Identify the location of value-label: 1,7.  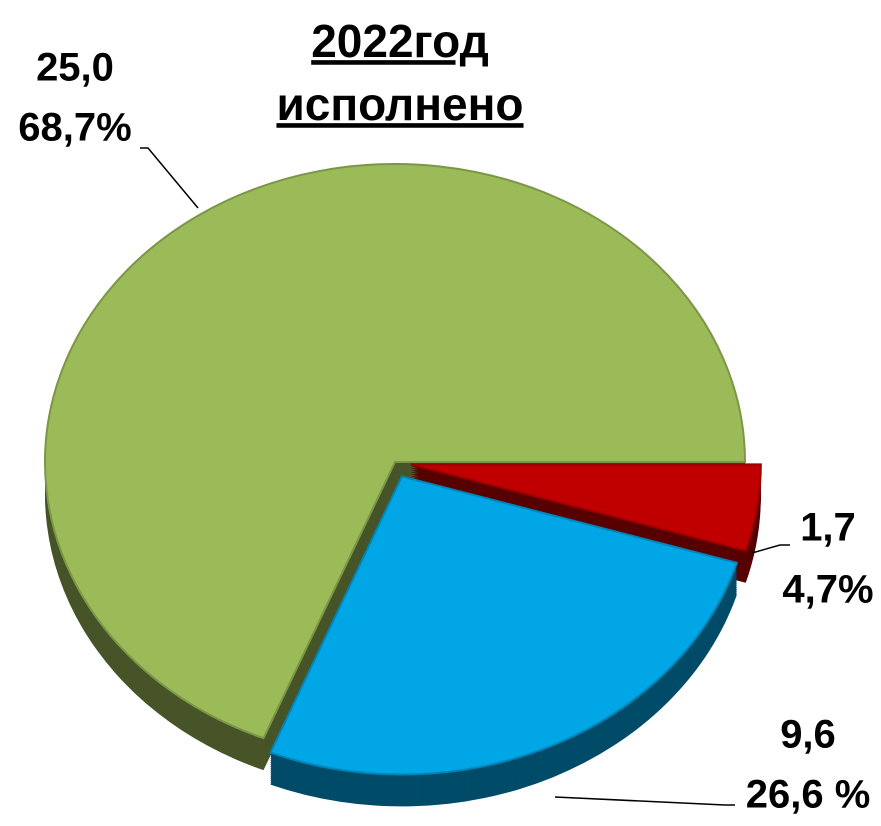
(828, 528).